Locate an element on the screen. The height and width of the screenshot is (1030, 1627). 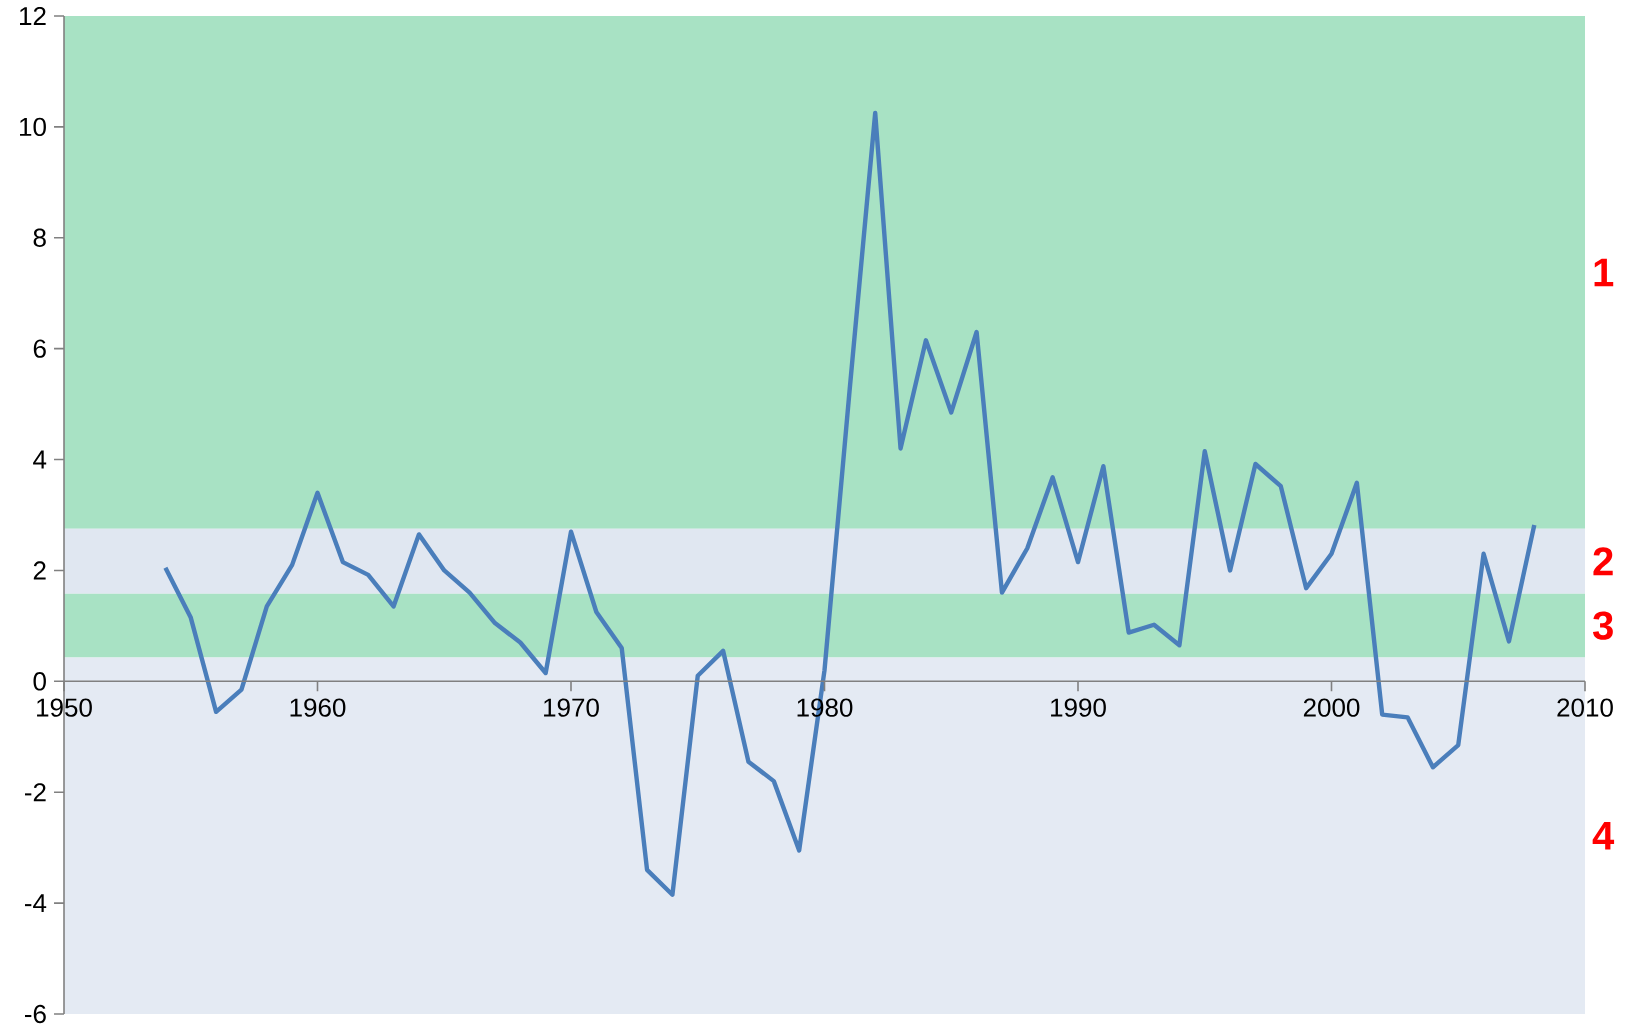
x-tick-label: 1960 is located at coordinates (318, 707).